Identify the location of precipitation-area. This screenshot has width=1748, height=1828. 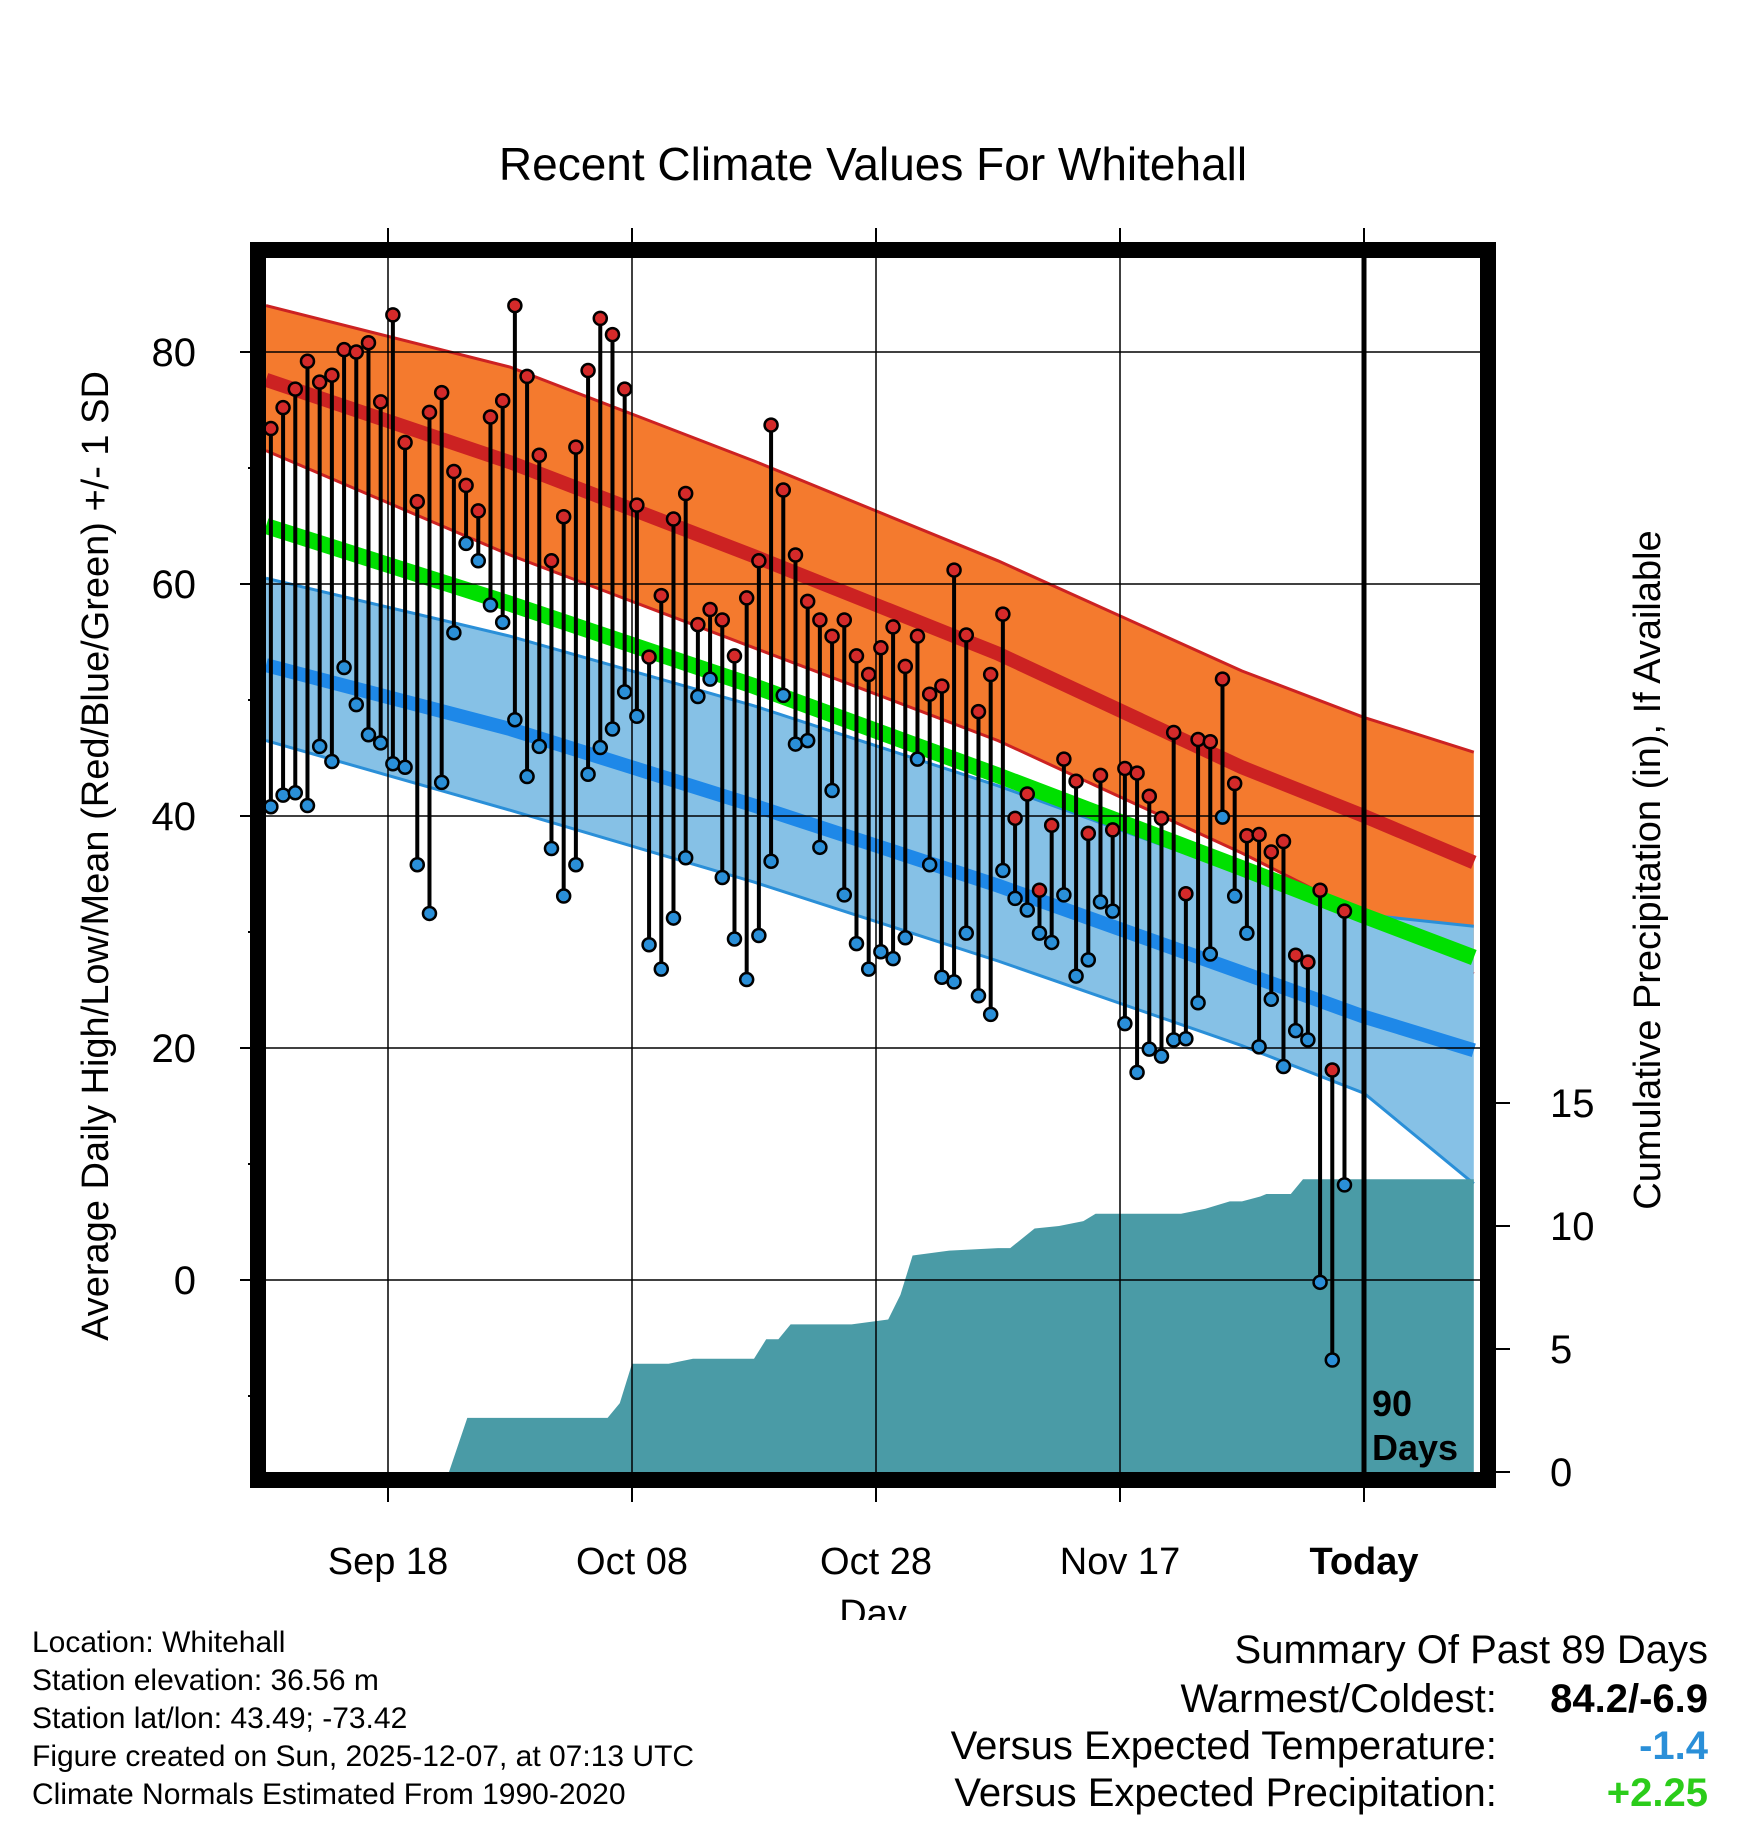
(961, 1325).